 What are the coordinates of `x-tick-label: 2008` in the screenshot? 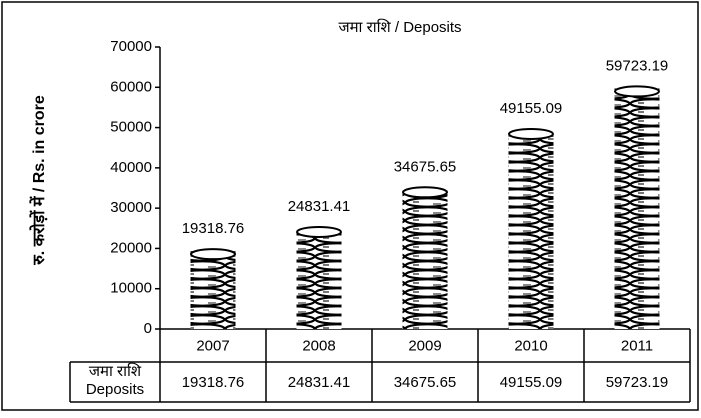 It's located at (318, 345).